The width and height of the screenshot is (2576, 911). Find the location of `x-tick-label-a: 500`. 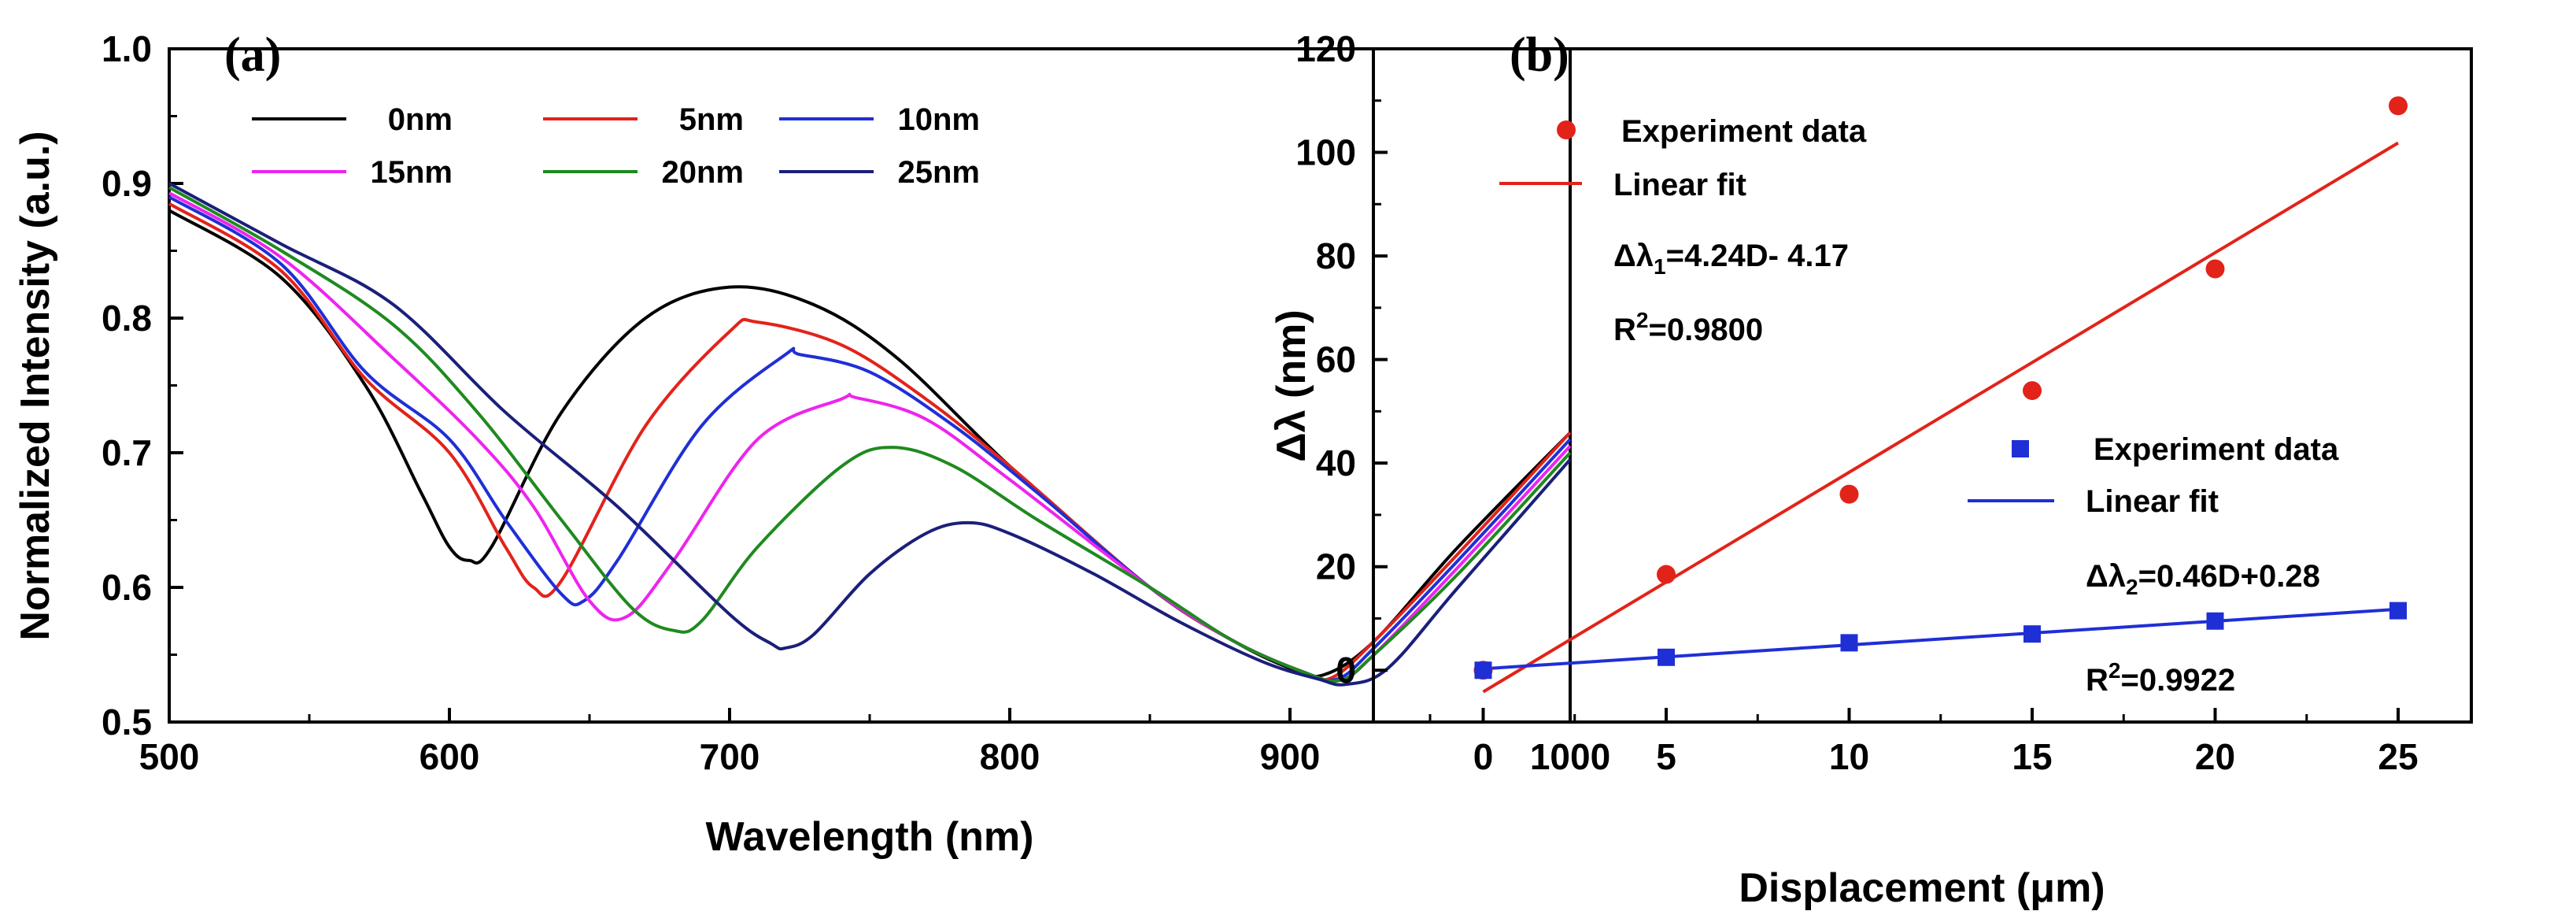

x-tick-label-a: 500 is located at coordinates (169, 756).